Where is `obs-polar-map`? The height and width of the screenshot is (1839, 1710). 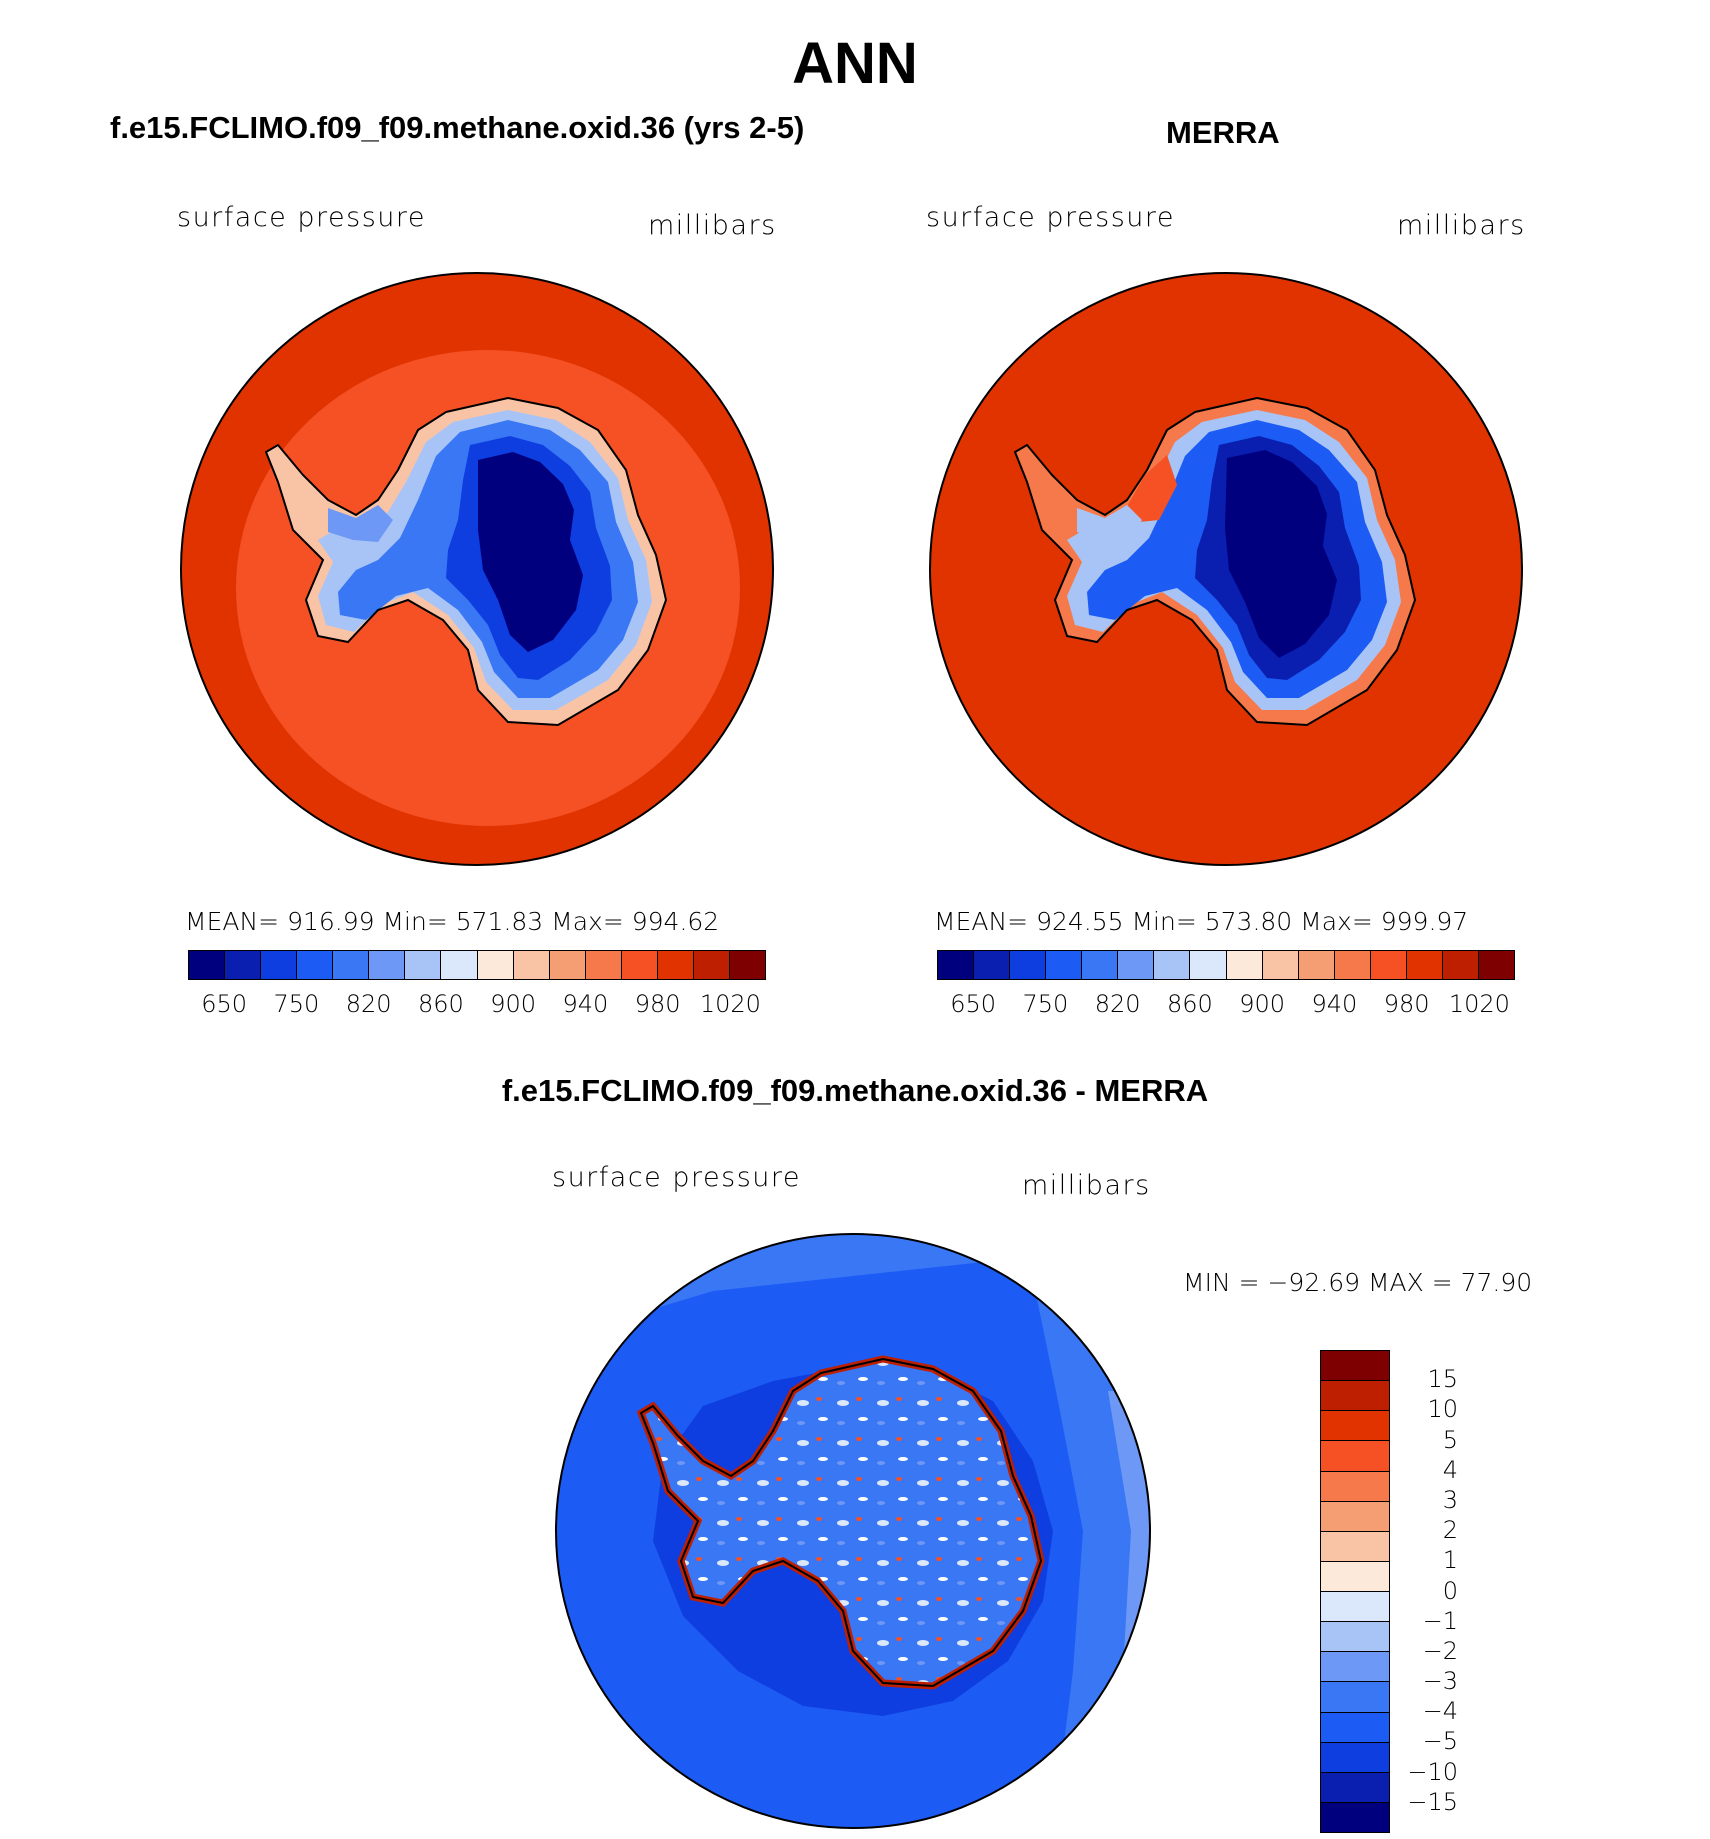
obs-polar-map is located at coordinates (1226, 569).